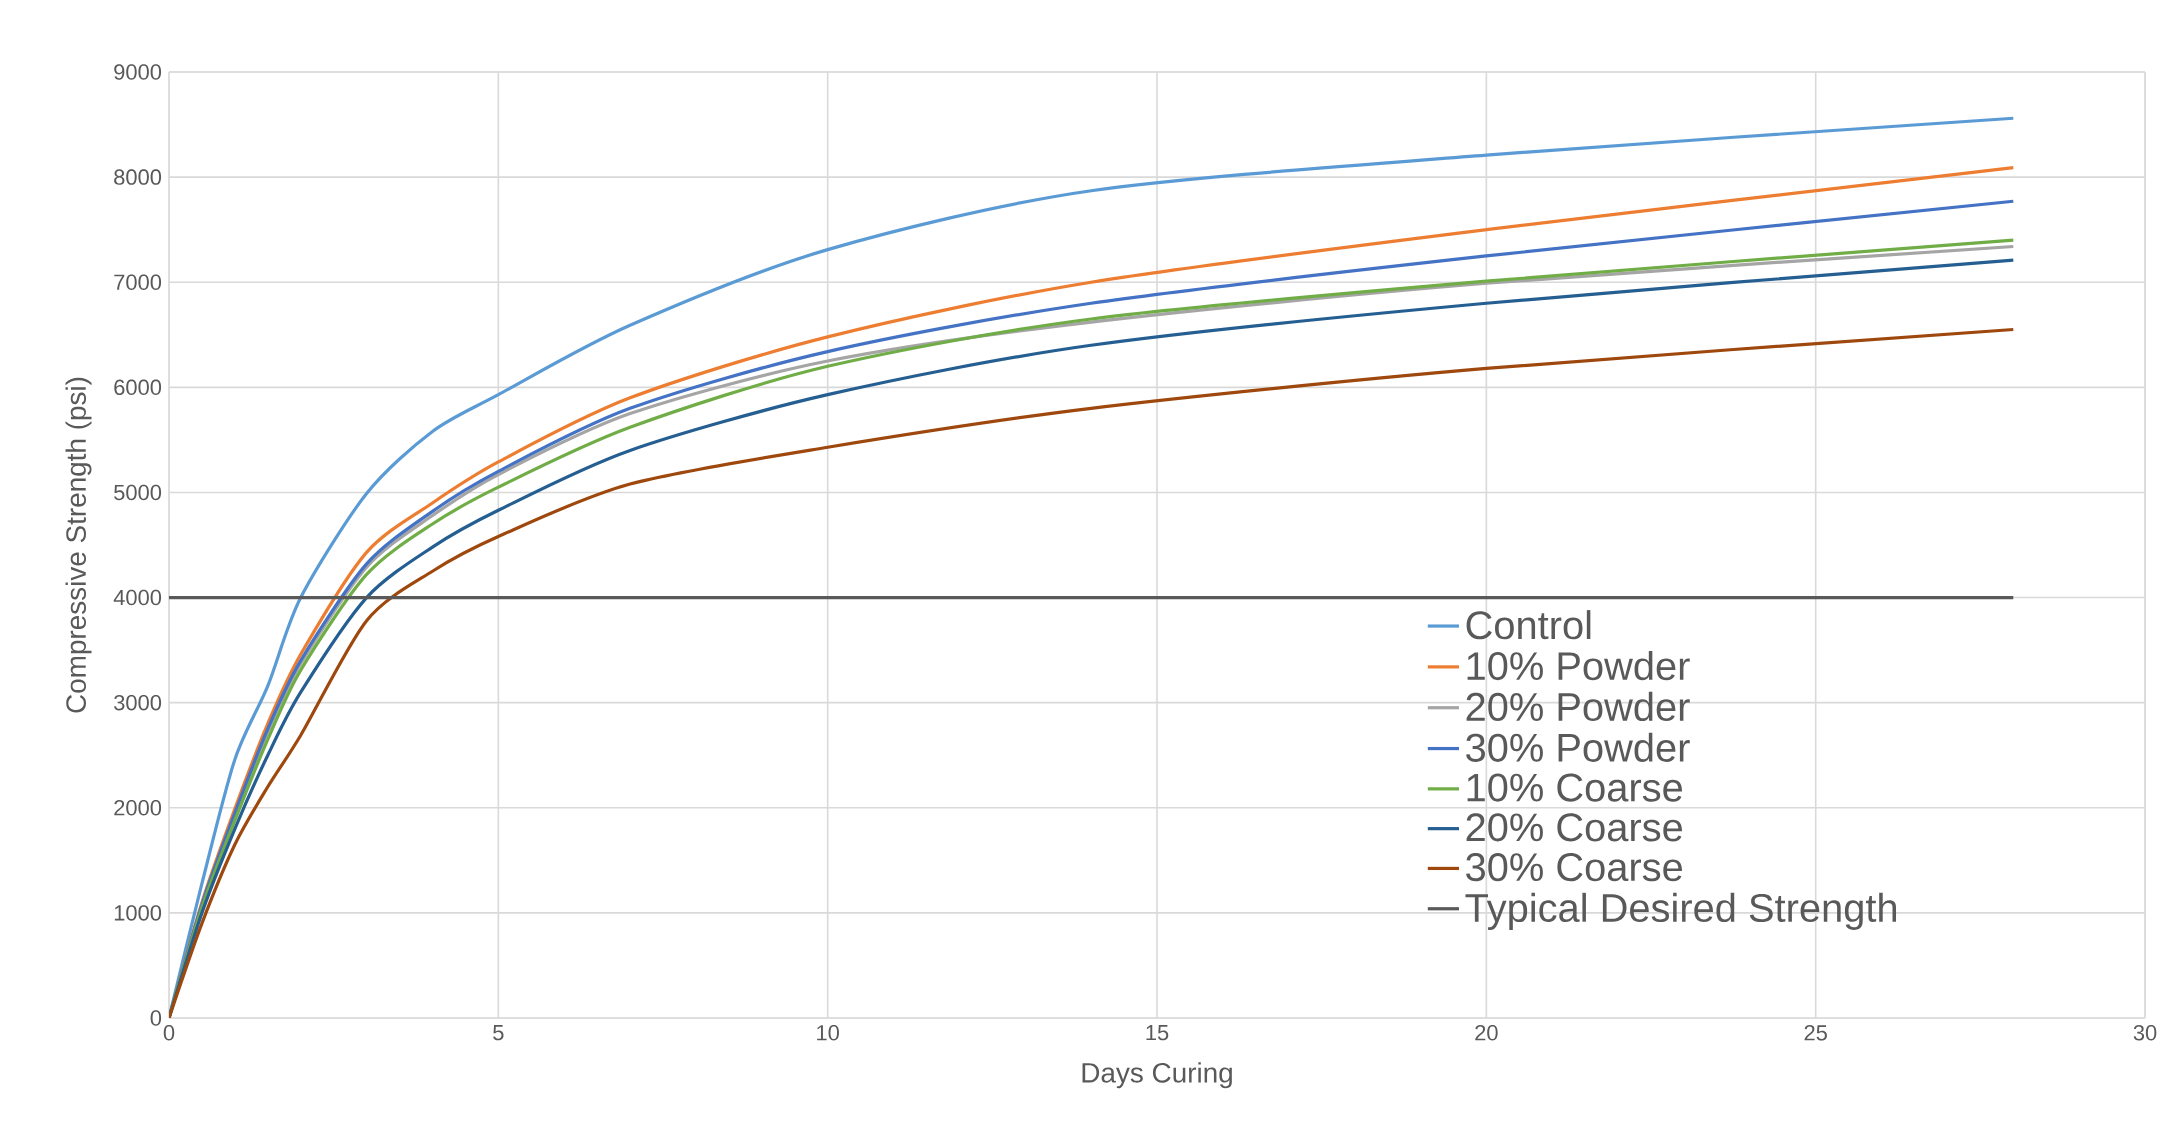 The image size is (2174, 1122). What do you see at coordinates (138, 808) in the screenshot?
I see `y-tick-label: 2000` at bounding box center [138, 808].